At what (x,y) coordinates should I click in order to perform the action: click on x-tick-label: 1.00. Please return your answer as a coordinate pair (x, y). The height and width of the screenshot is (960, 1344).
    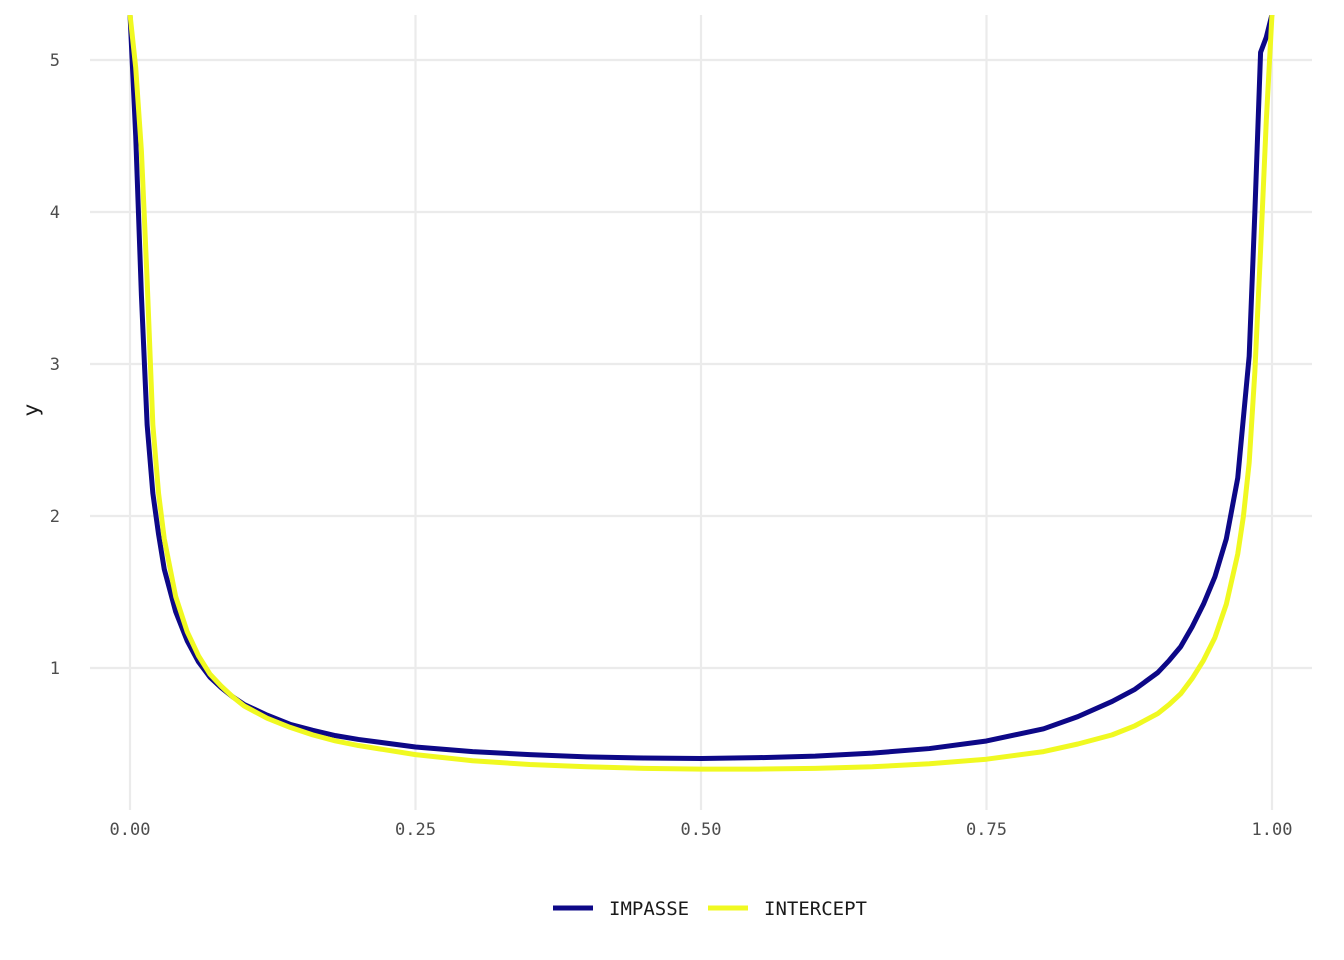
    Looking at the image, I should click on (1272, 830).